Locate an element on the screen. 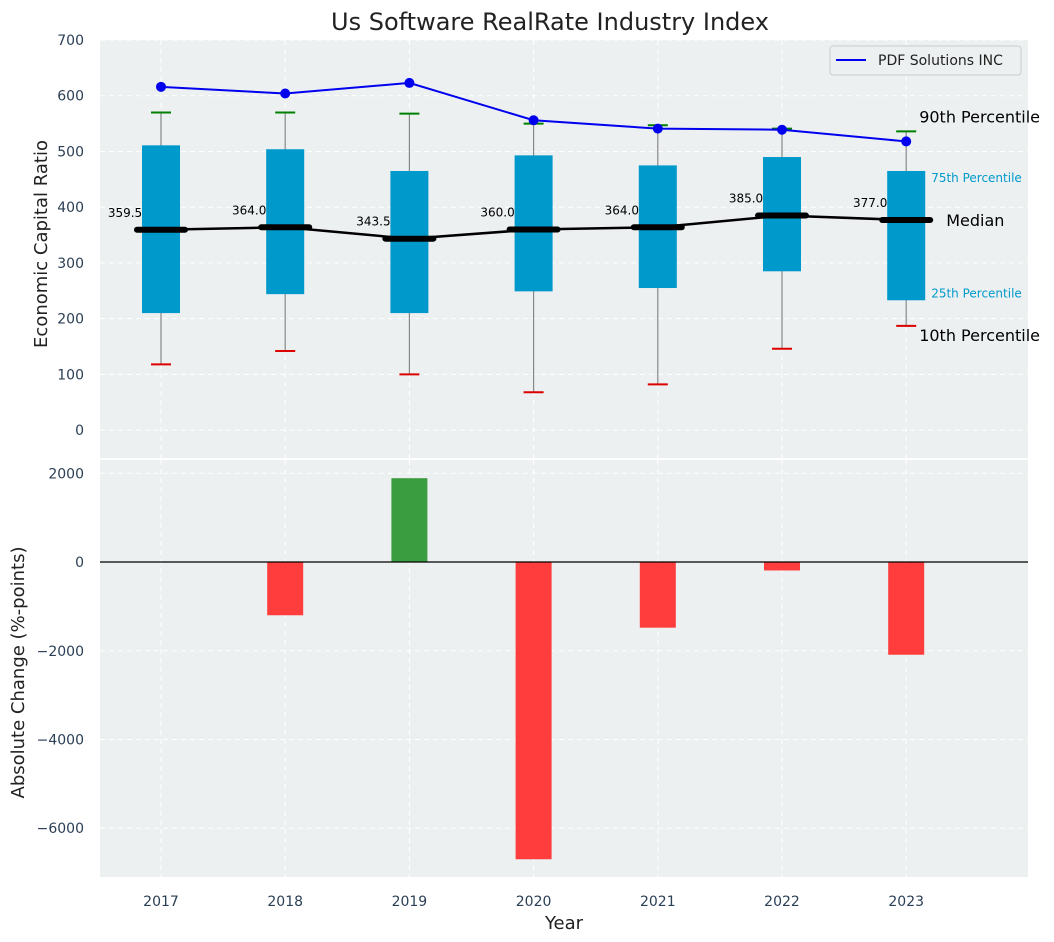 The height and width of the screenshot is (942, 1054). bottom-y-tick-label: −2000 is located at coordinates (60, 652).